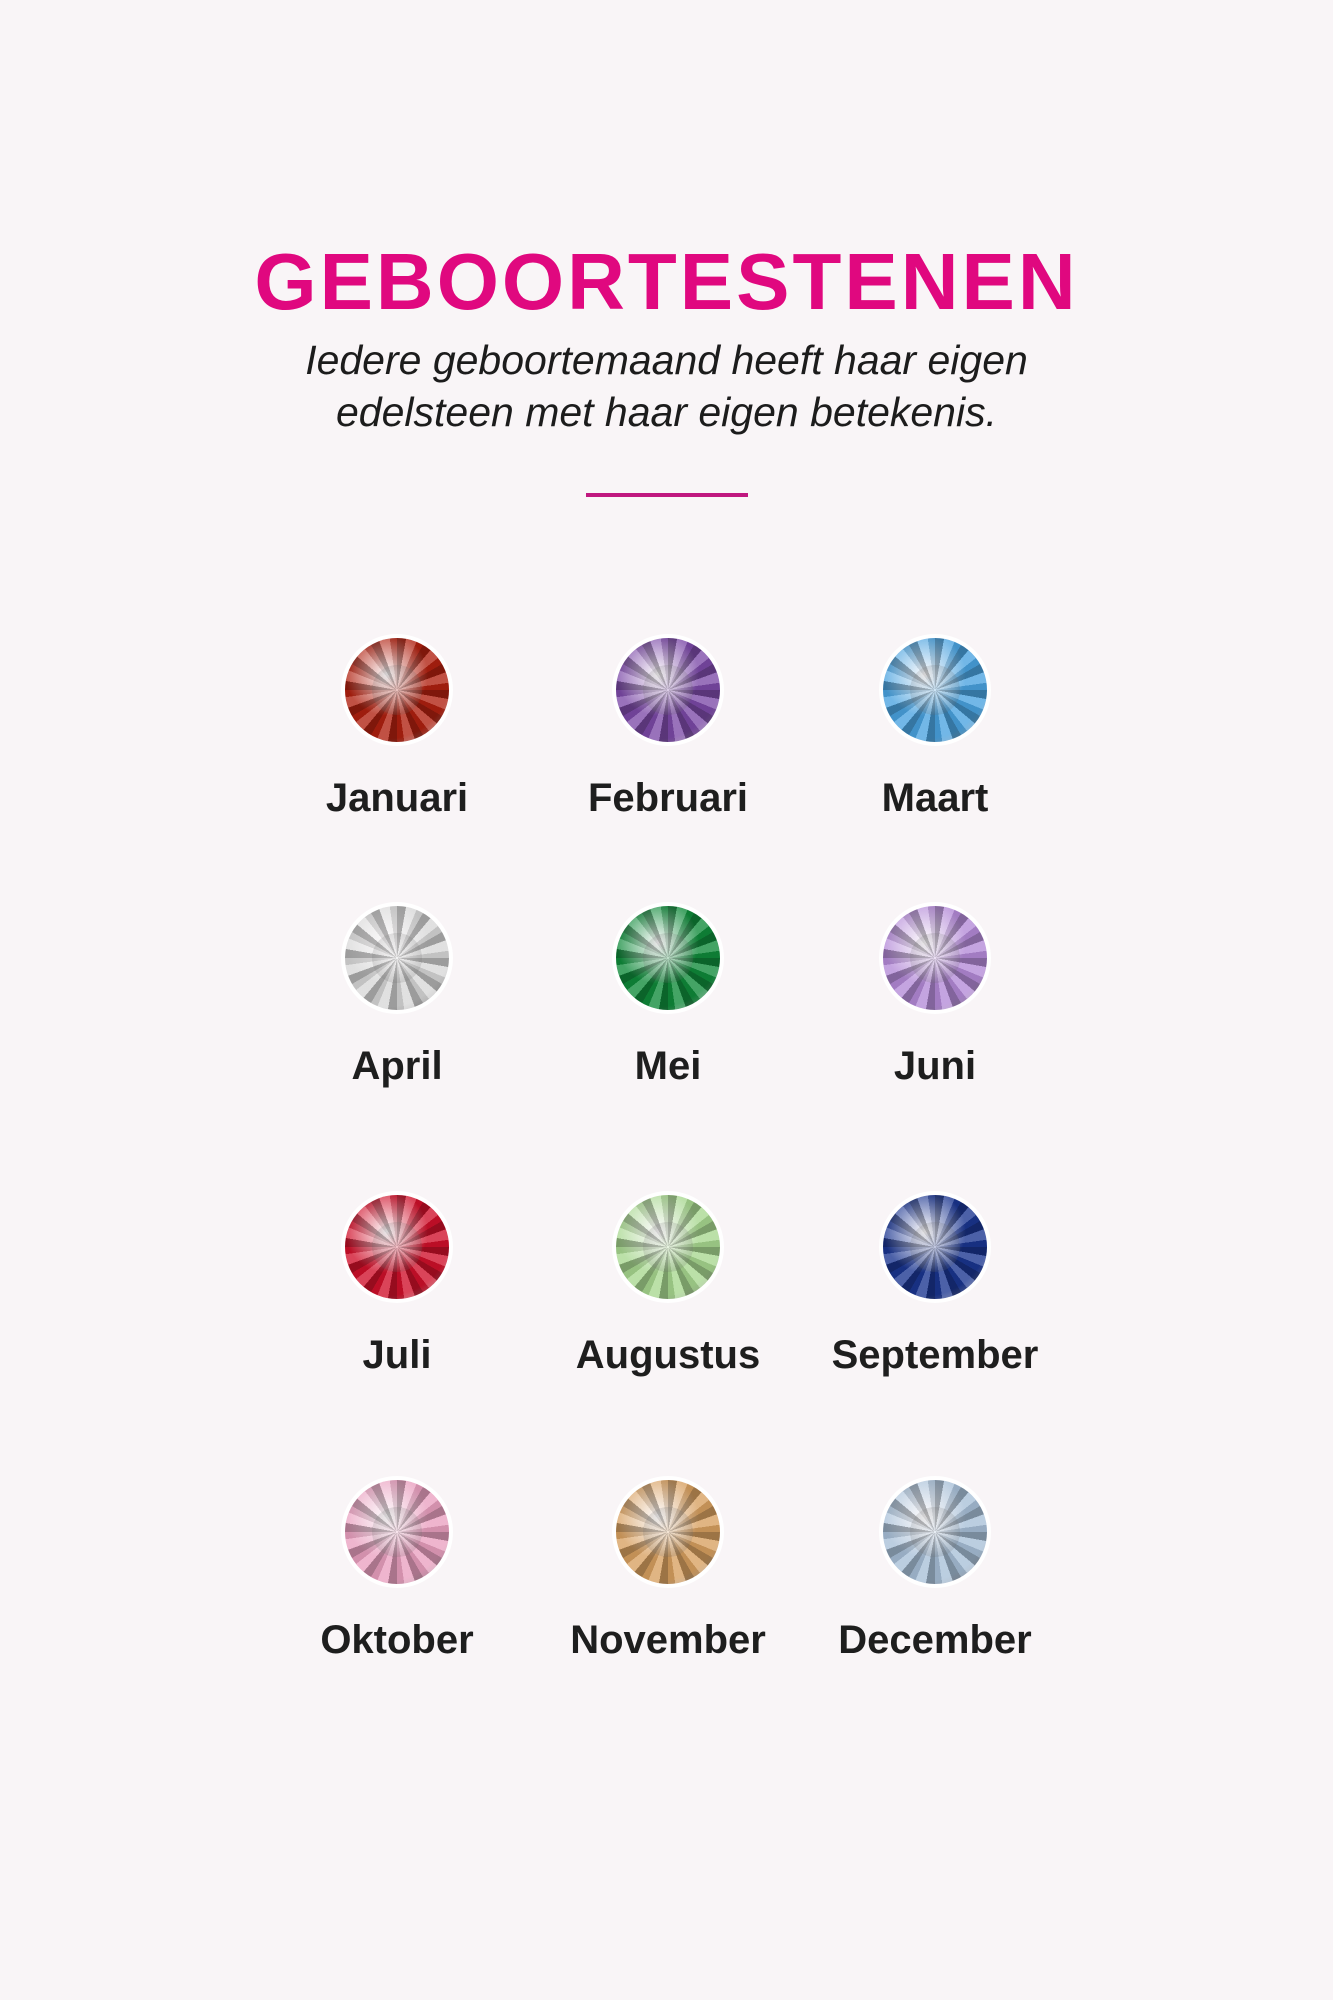  I want to click on birthstone-item: April, so click(397, 997).